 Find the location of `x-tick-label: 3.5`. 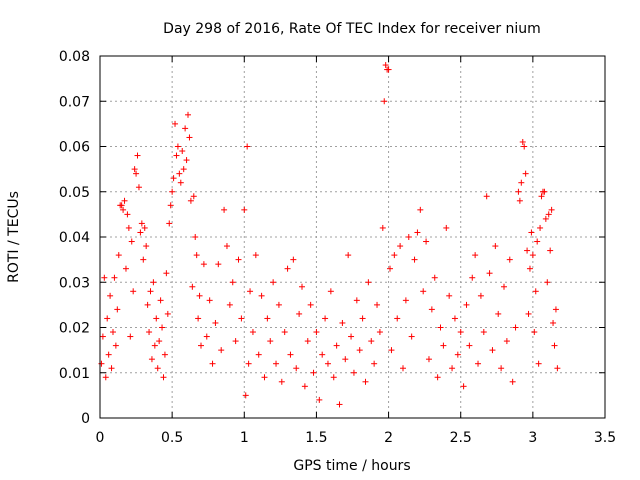

x-tick-label: 3.5 is located at coordinates (605, 438).